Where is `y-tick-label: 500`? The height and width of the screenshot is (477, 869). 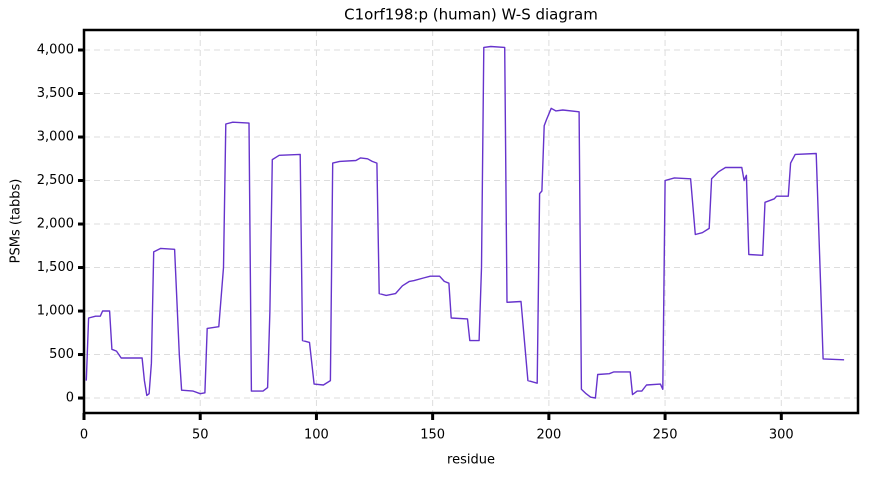
y-tick-label: 500 is located at coordinates (61, 354).